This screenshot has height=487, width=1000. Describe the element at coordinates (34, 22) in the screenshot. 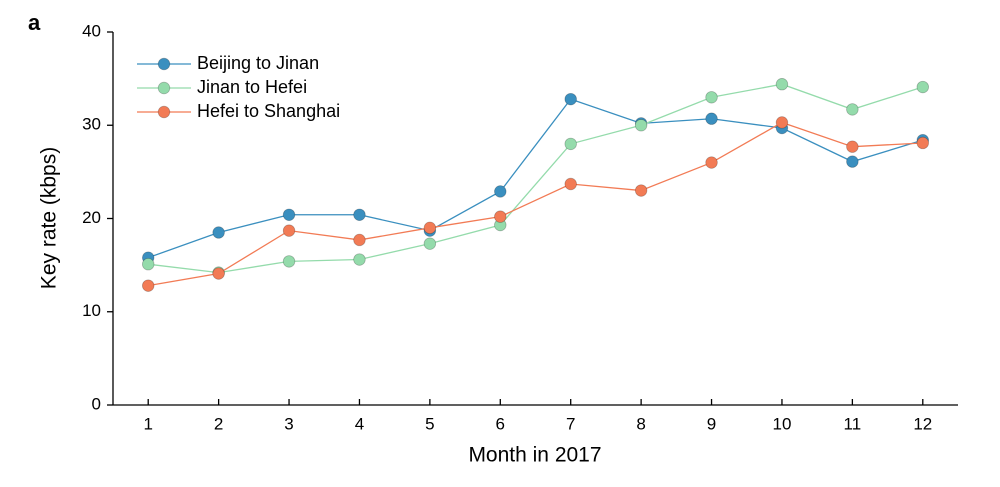

I see `panel-label: a` at that location.